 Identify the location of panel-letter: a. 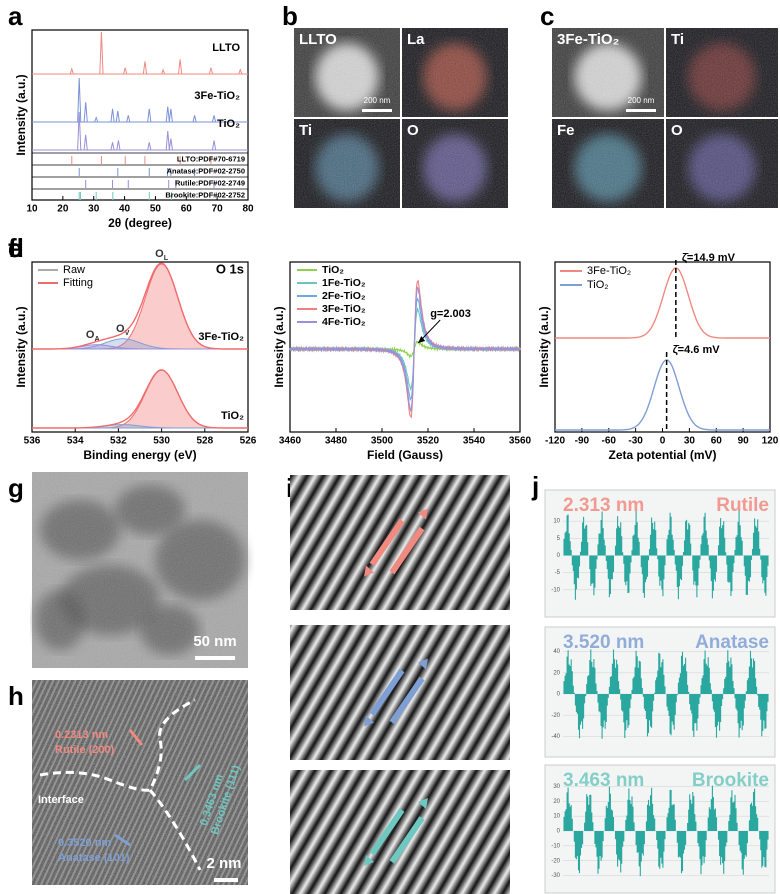
(15, 16).